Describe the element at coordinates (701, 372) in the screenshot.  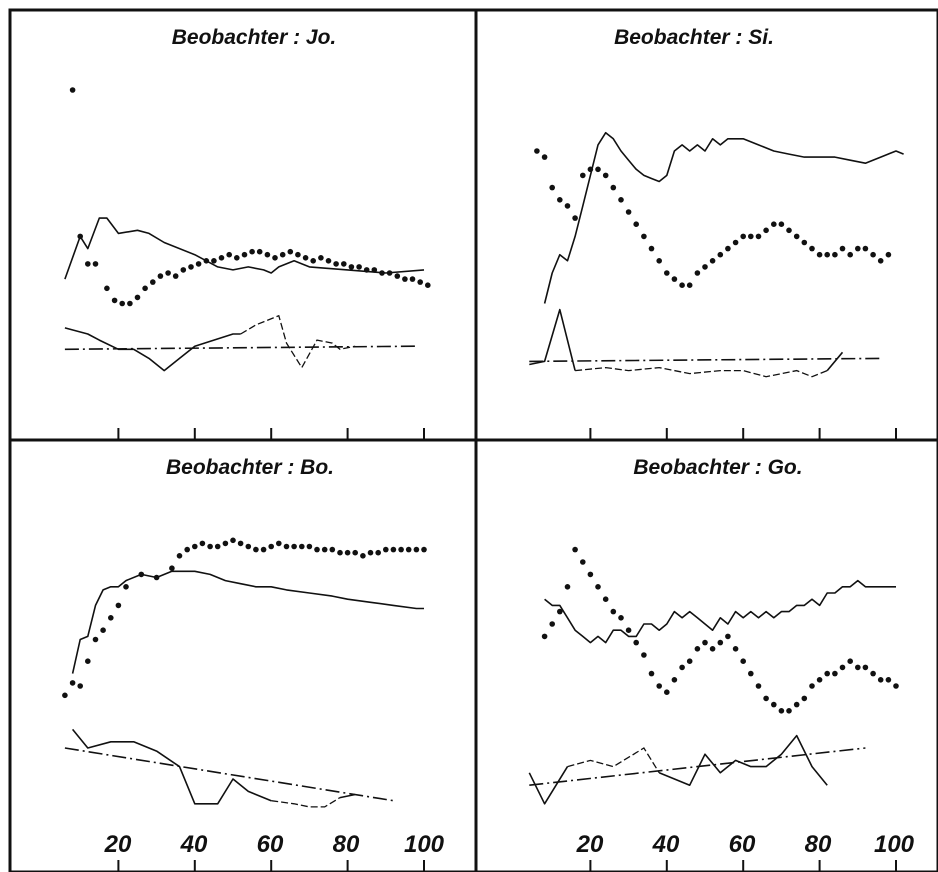
I see `series-line-si-3-dashed` at that location.